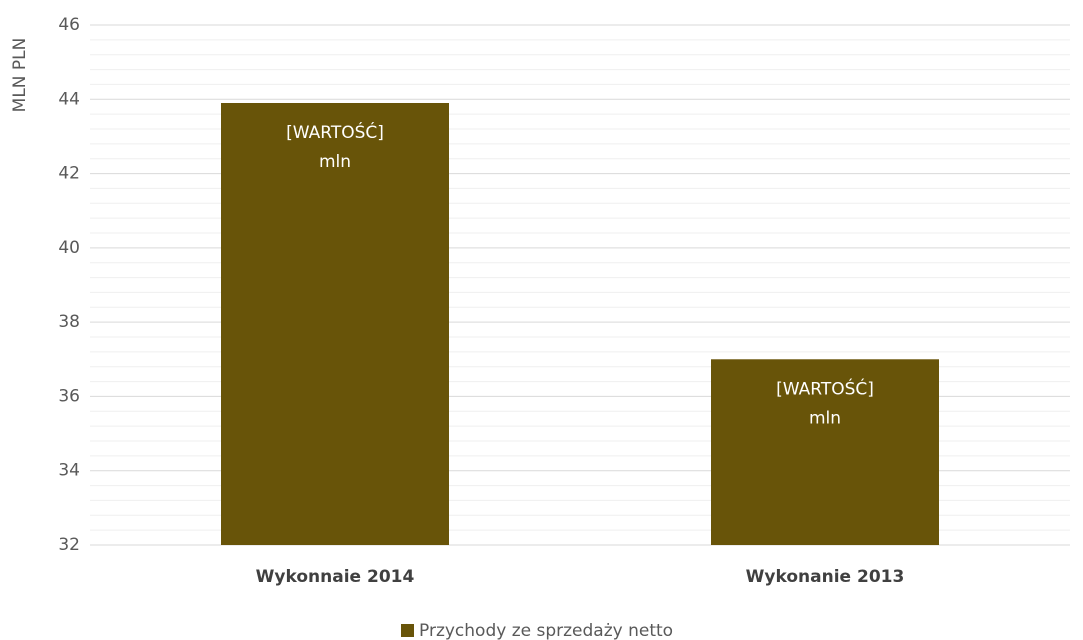  I want to click on y-tick-label: 42, so click(69, 174).